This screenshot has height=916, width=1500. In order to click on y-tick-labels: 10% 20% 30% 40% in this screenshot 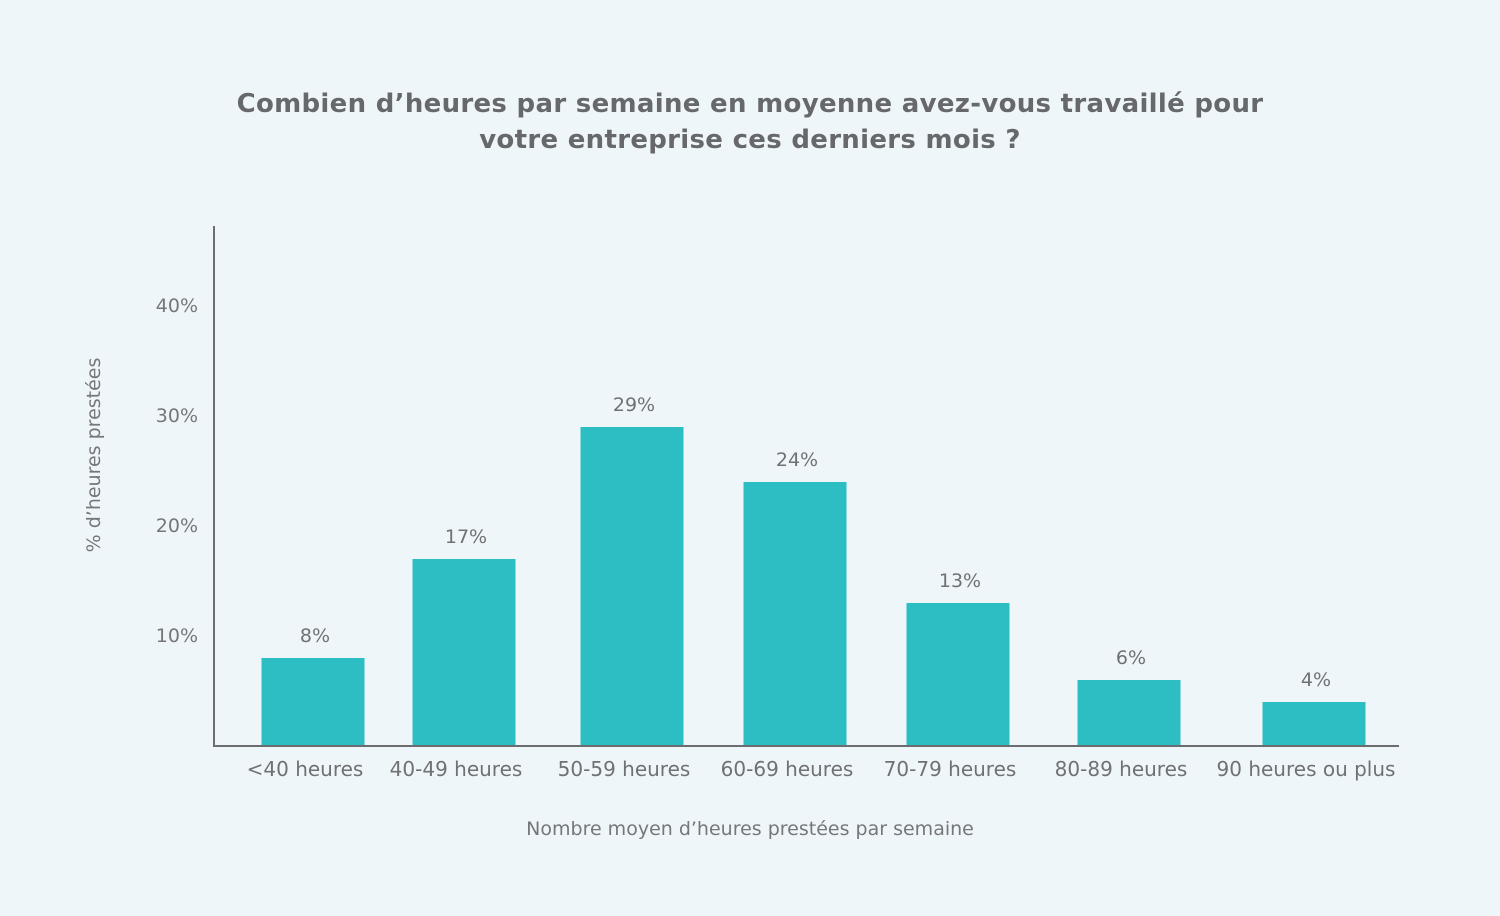, I will do `click(177, 471)`.